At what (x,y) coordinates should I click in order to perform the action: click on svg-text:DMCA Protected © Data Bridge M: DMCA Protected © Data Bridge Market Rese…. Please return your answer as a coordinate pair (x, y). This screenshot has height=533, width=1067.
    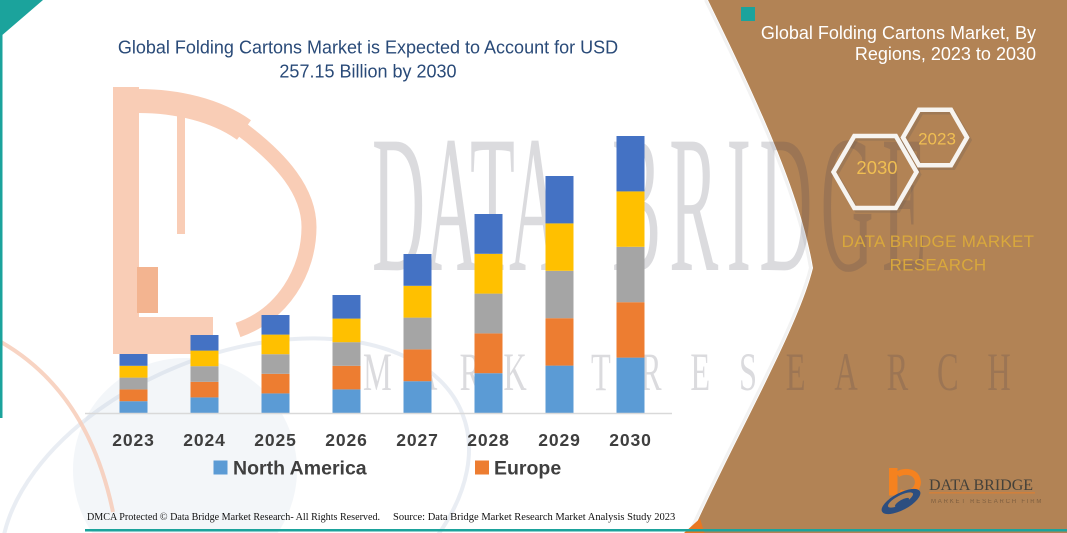
    Looking at the image, I should click on (233, 517).